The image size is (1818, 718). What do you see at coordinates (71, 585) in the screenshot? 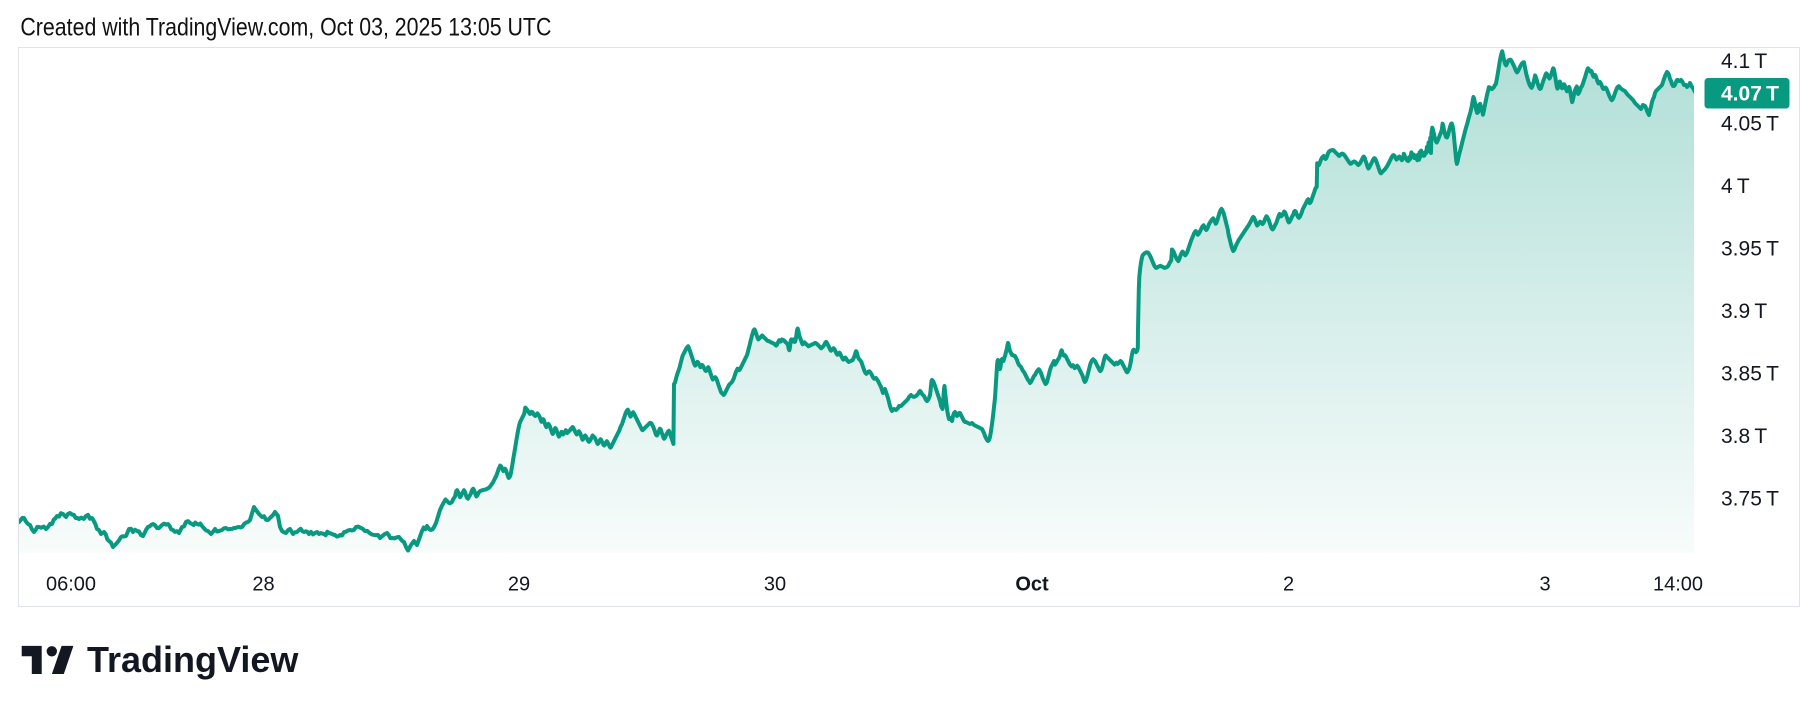
I see `svg-text: 06:00` at bounding box center [71, 585].